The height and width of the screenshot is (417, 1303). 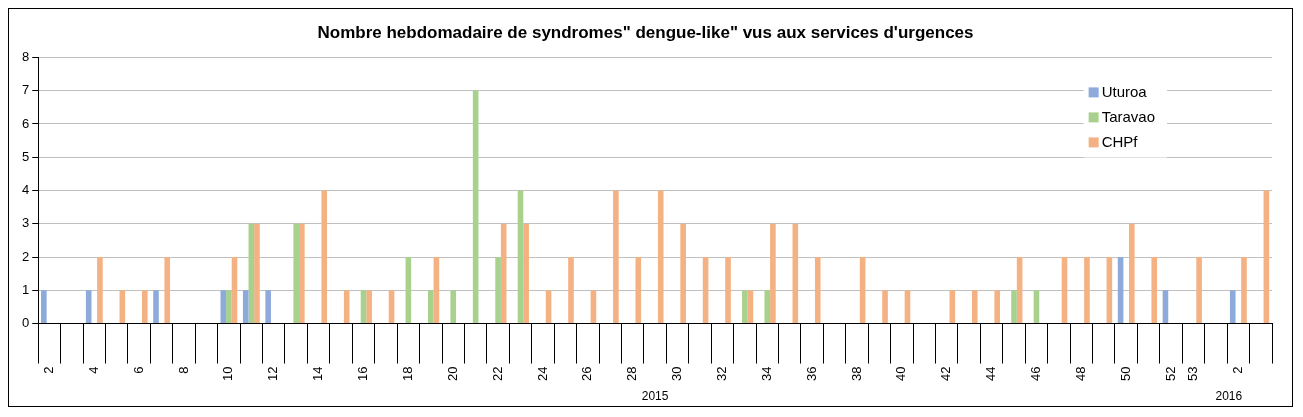 What do you see at coordinates (991, 374) in the screenshot?
I see `x-tick-label: 44` at bounding box center [991, 374].